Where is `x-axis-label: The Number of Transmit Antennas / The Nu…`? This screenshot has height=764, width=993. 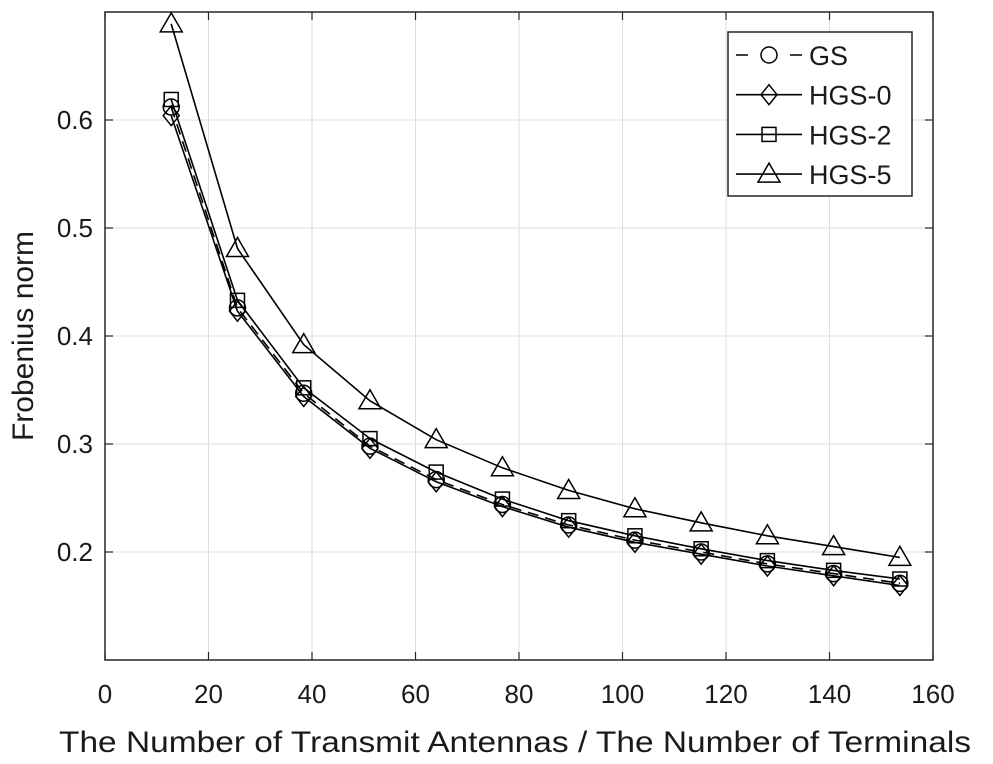
x-axis-label: The Number of Transmit Antennas / The Nu… is located at coordinates (515, 742).